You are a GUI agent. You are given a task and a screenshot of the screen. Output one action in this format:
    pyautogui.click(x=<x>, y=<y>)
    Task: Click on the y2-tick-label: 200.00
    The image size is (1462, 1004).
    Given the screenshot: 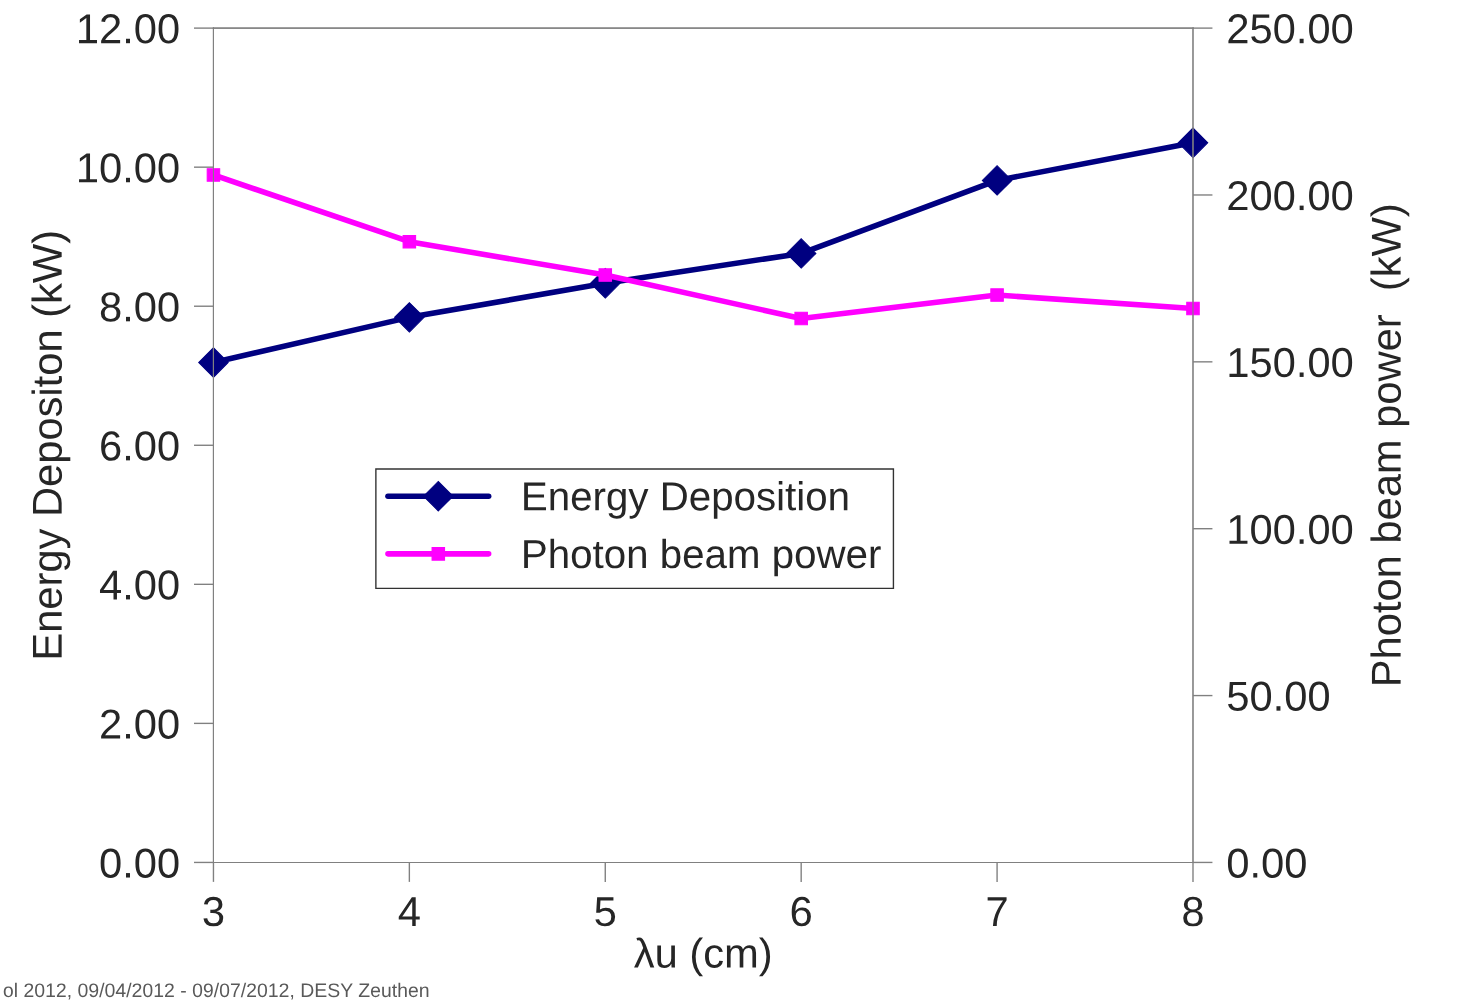 What is the action you would take?
    pyautogui.click(x=1290, y=195)
    